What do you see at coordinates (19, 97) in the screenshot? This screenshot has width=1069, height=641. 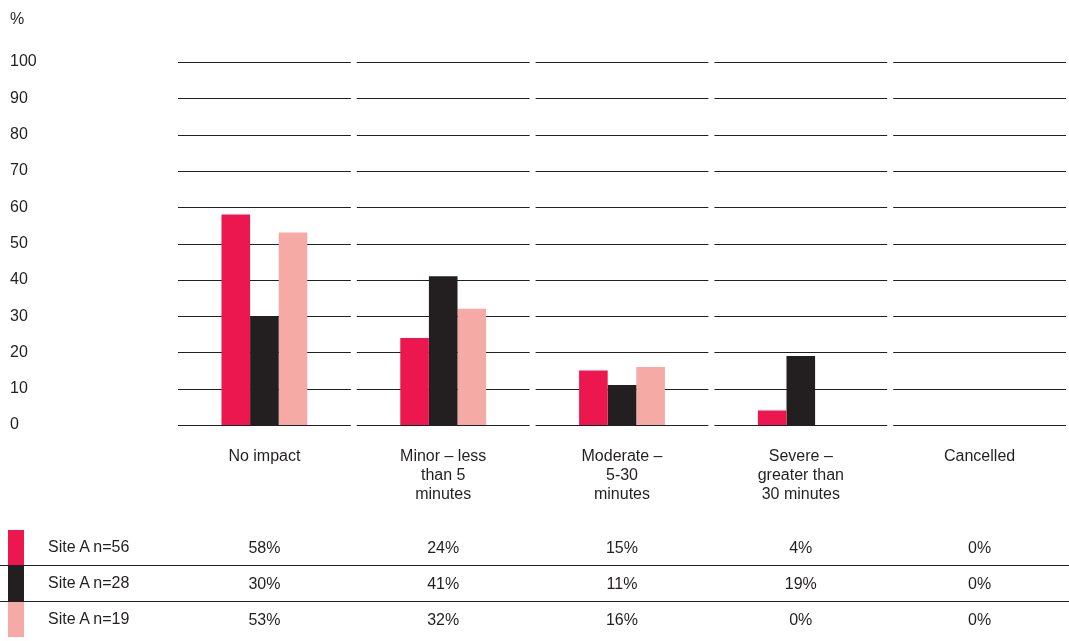 I see `y-tick-label: 90` at bounding box center [19, 97].